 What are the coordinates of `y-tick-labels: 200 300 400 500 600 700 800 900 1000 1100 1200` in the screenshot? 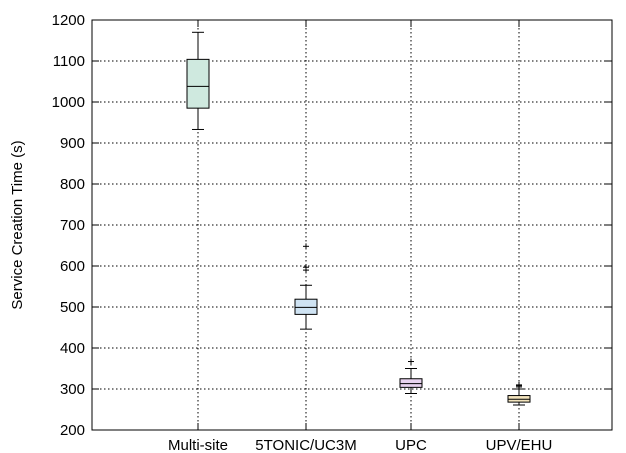 It's located at (68, 225).